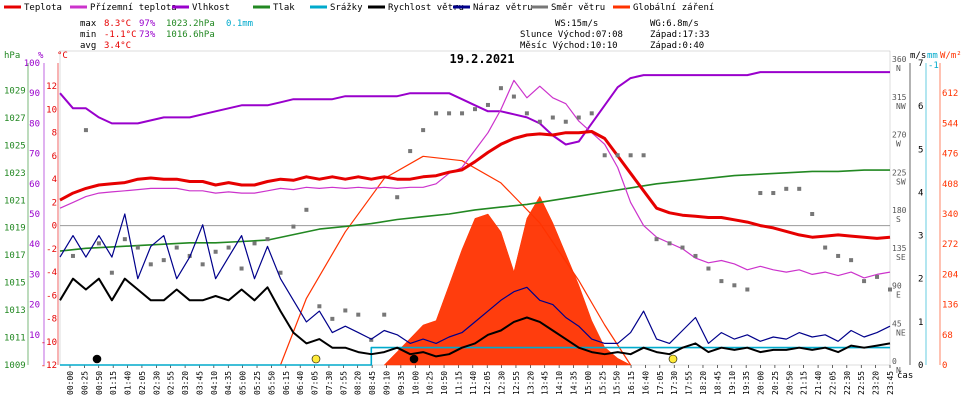 This screenshot has width=966, height=404. What do you see at coordinates (34, 275) in the screenshot?
I see `humidity-tick: 30` at bounding box center [34, 275].